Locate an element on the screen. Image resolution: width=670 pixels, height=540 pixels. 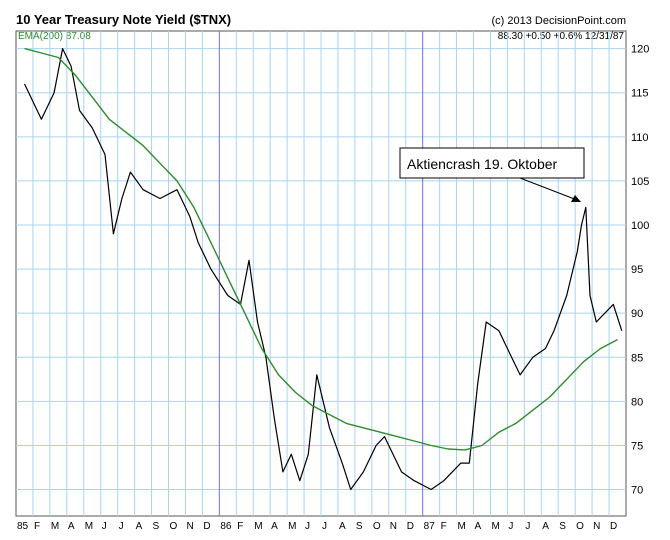
y-tick-label: 115 is located at coordinates (640, 94).